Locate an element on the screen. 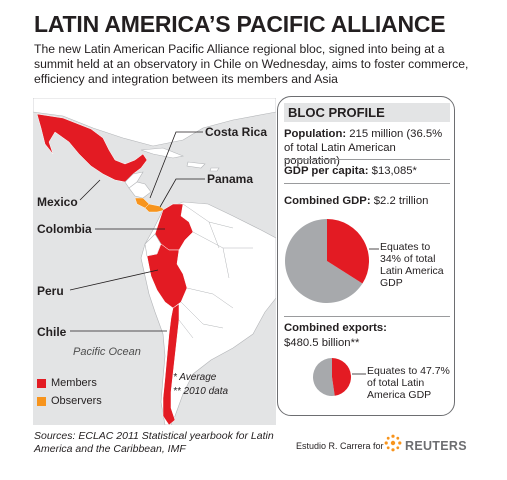  chile-shape is located at coordinates (171, 364).